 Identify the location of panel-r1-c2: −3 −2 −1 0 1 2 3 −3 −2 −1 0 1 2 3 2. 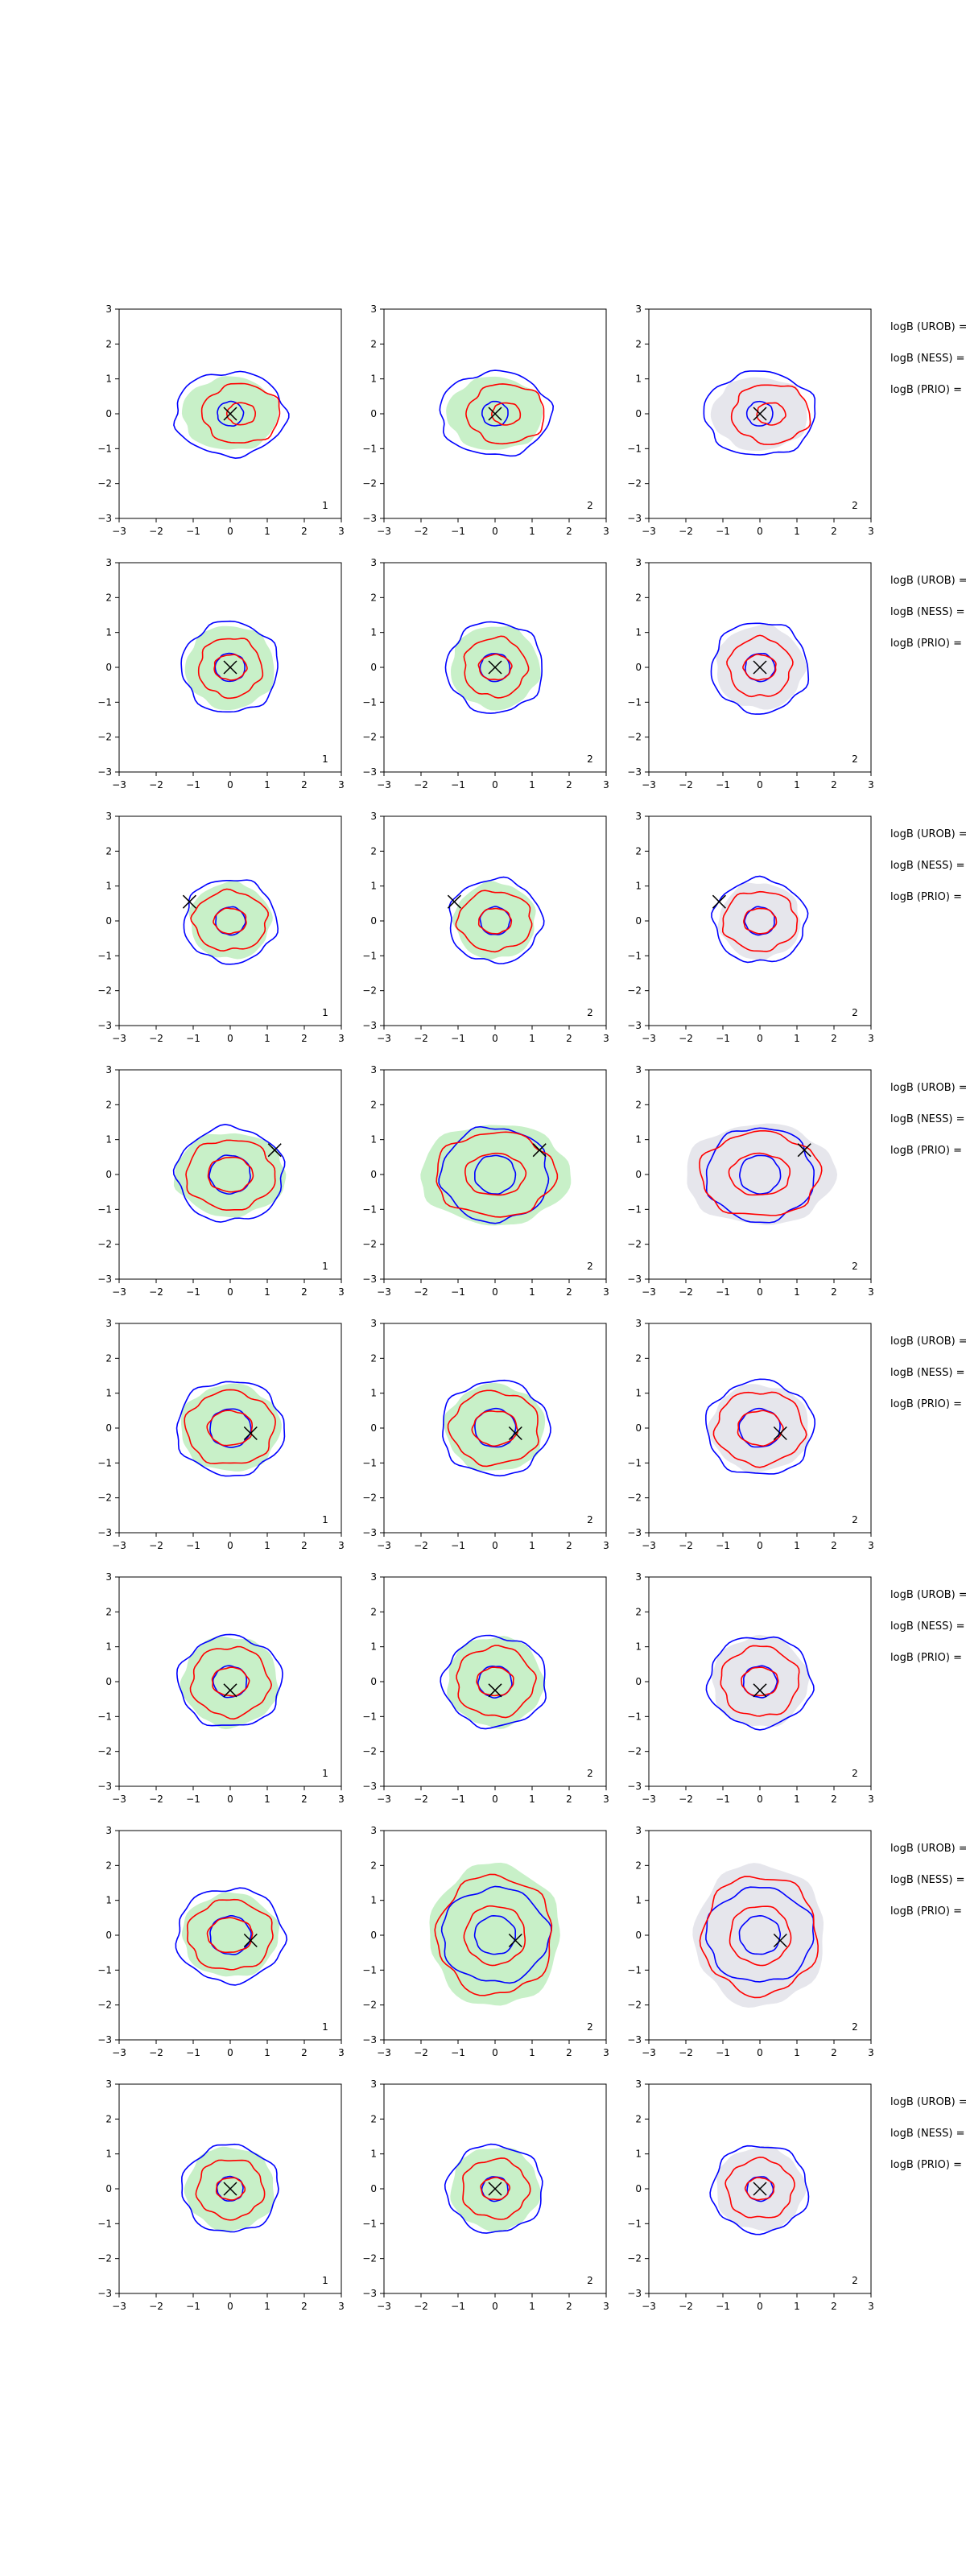
(485, 420).